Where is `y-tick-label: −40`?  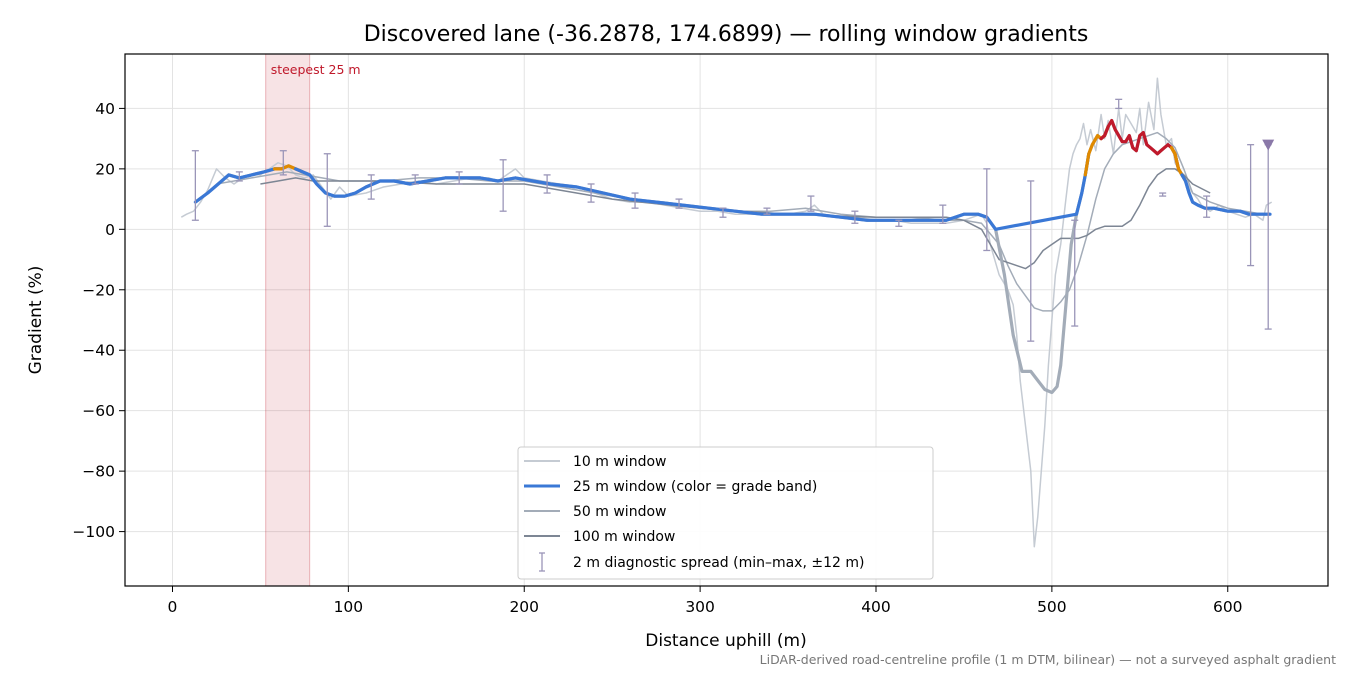
y-tick-label: −40 is located at coordinates (98, 351).